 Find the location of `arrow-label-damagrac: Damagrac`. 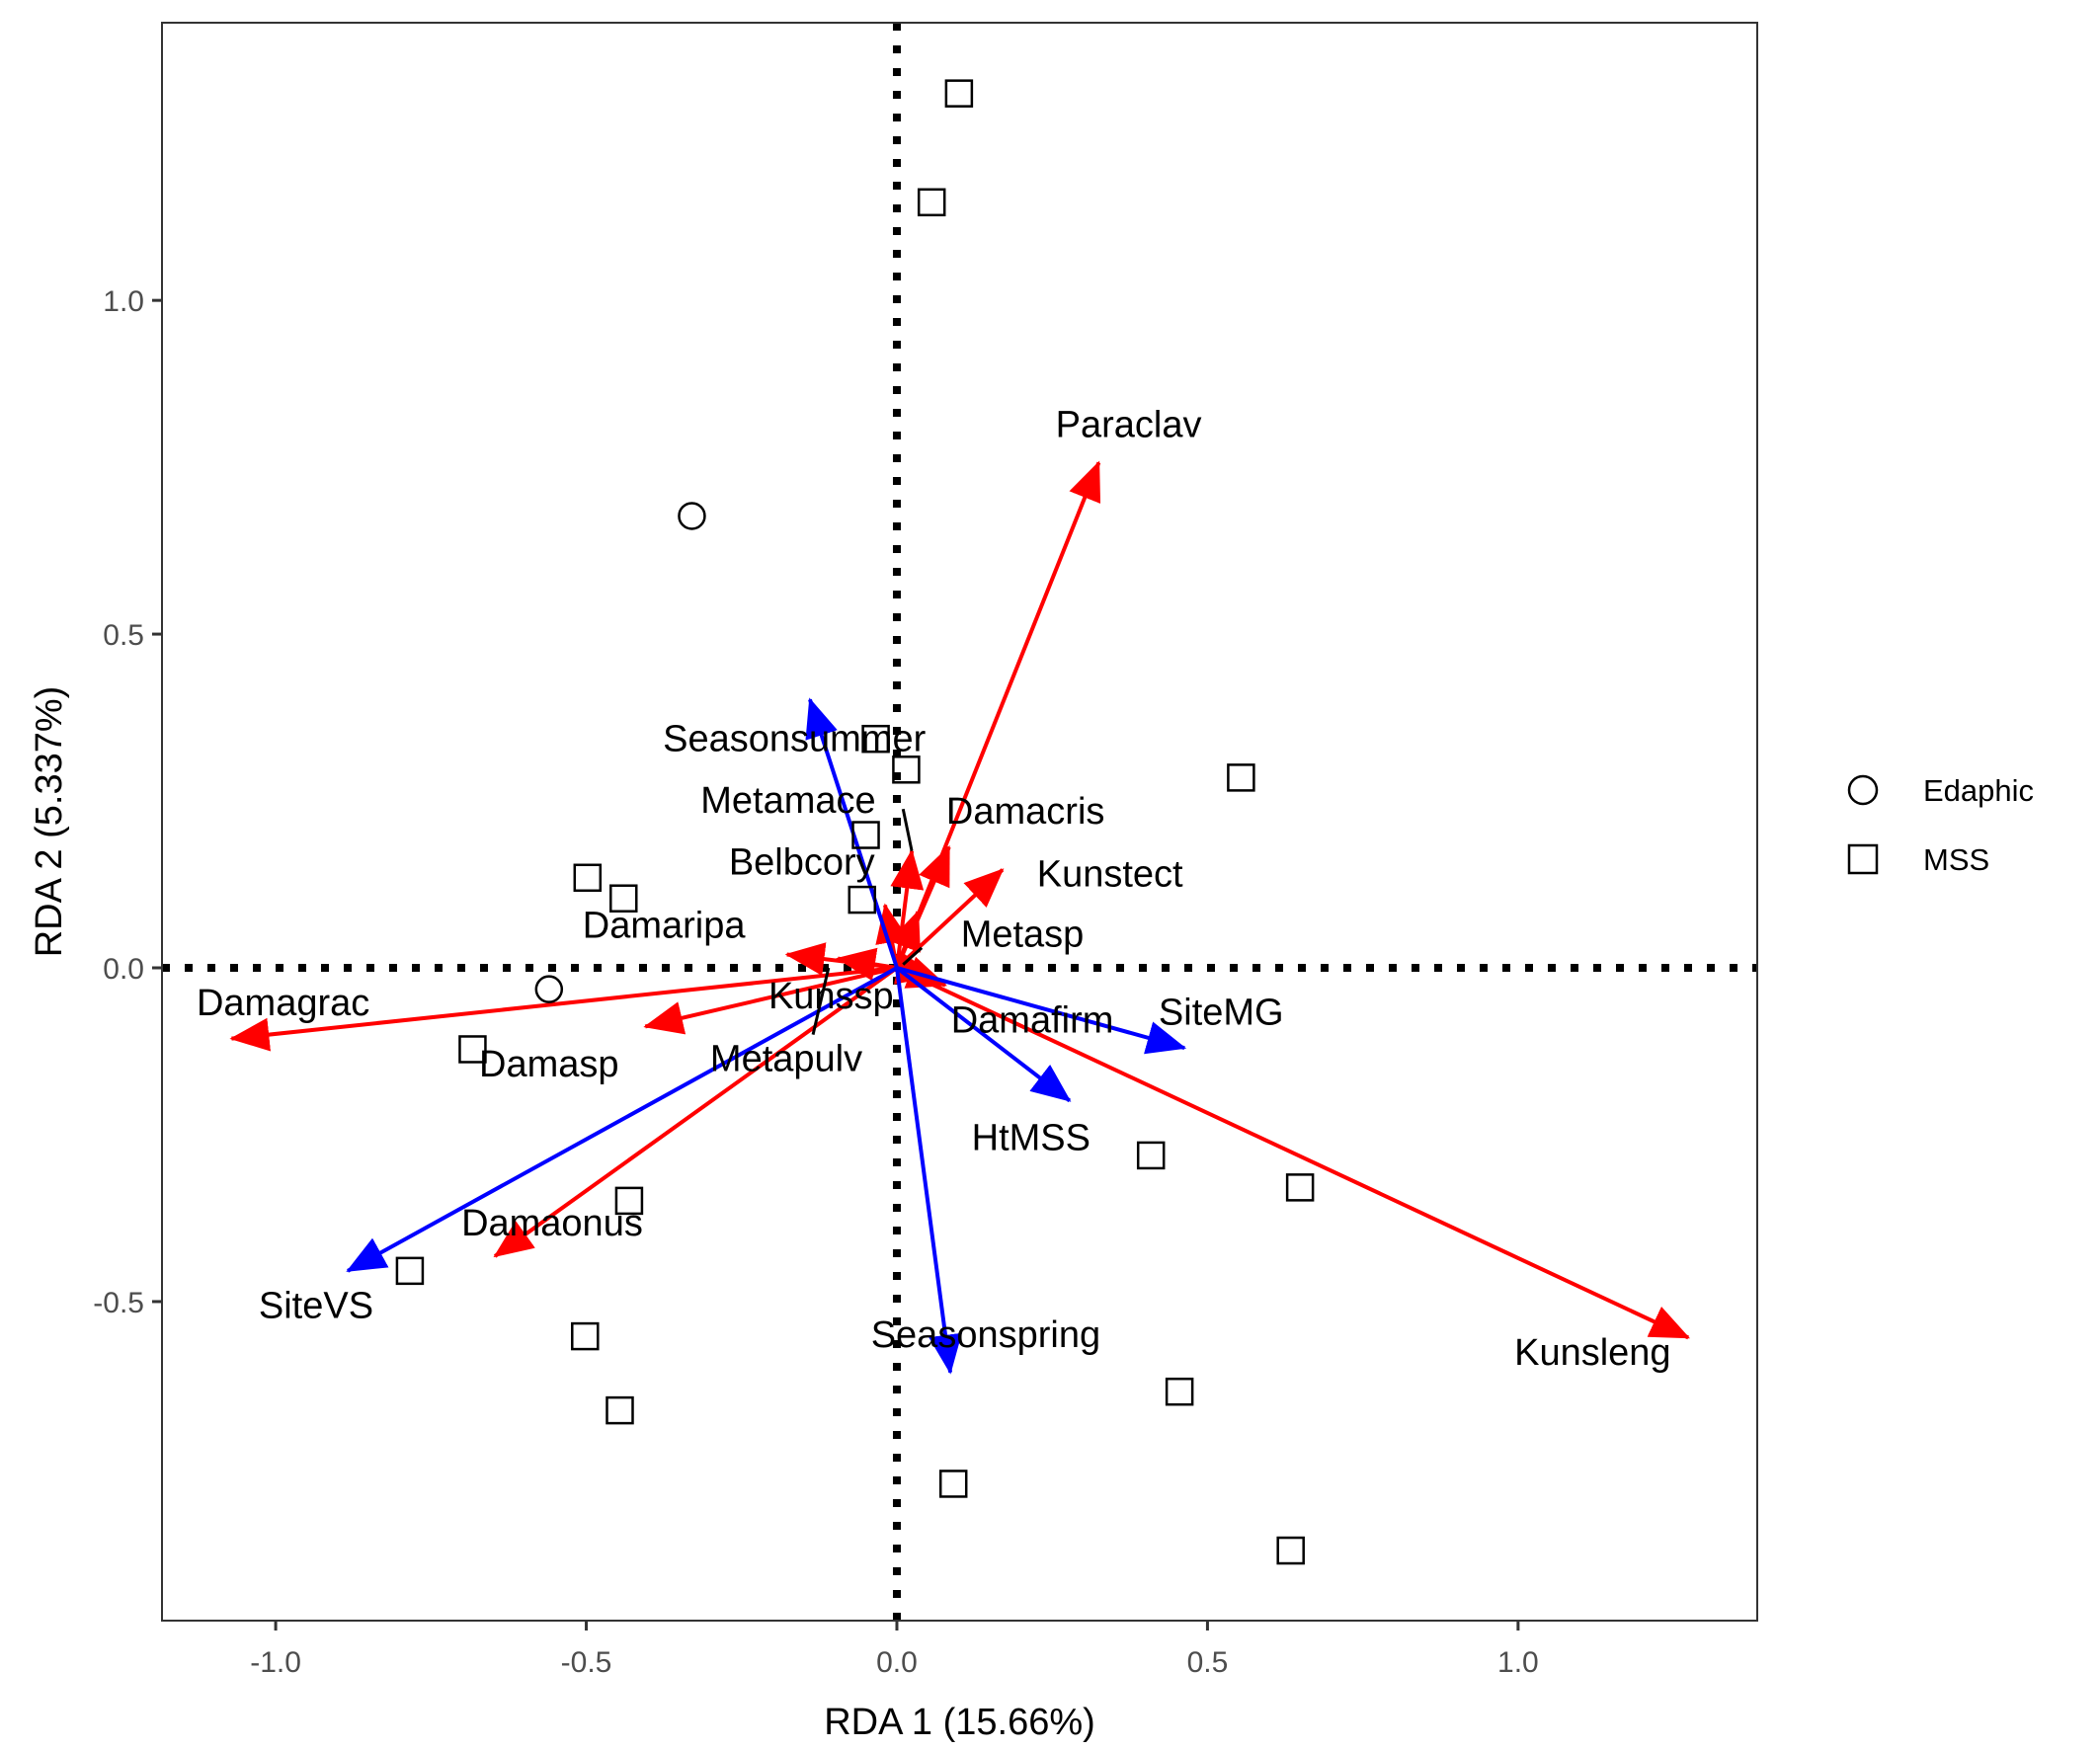

arrow-label-damagrac: Damagrac is located at coordinates (283, 1003).